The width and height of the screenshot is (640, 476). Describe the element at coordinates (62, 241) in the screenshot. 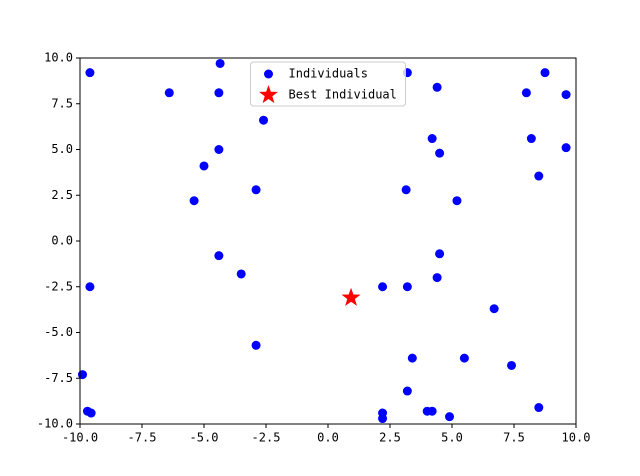

I see `y-tick-label: 0.0` at that location.